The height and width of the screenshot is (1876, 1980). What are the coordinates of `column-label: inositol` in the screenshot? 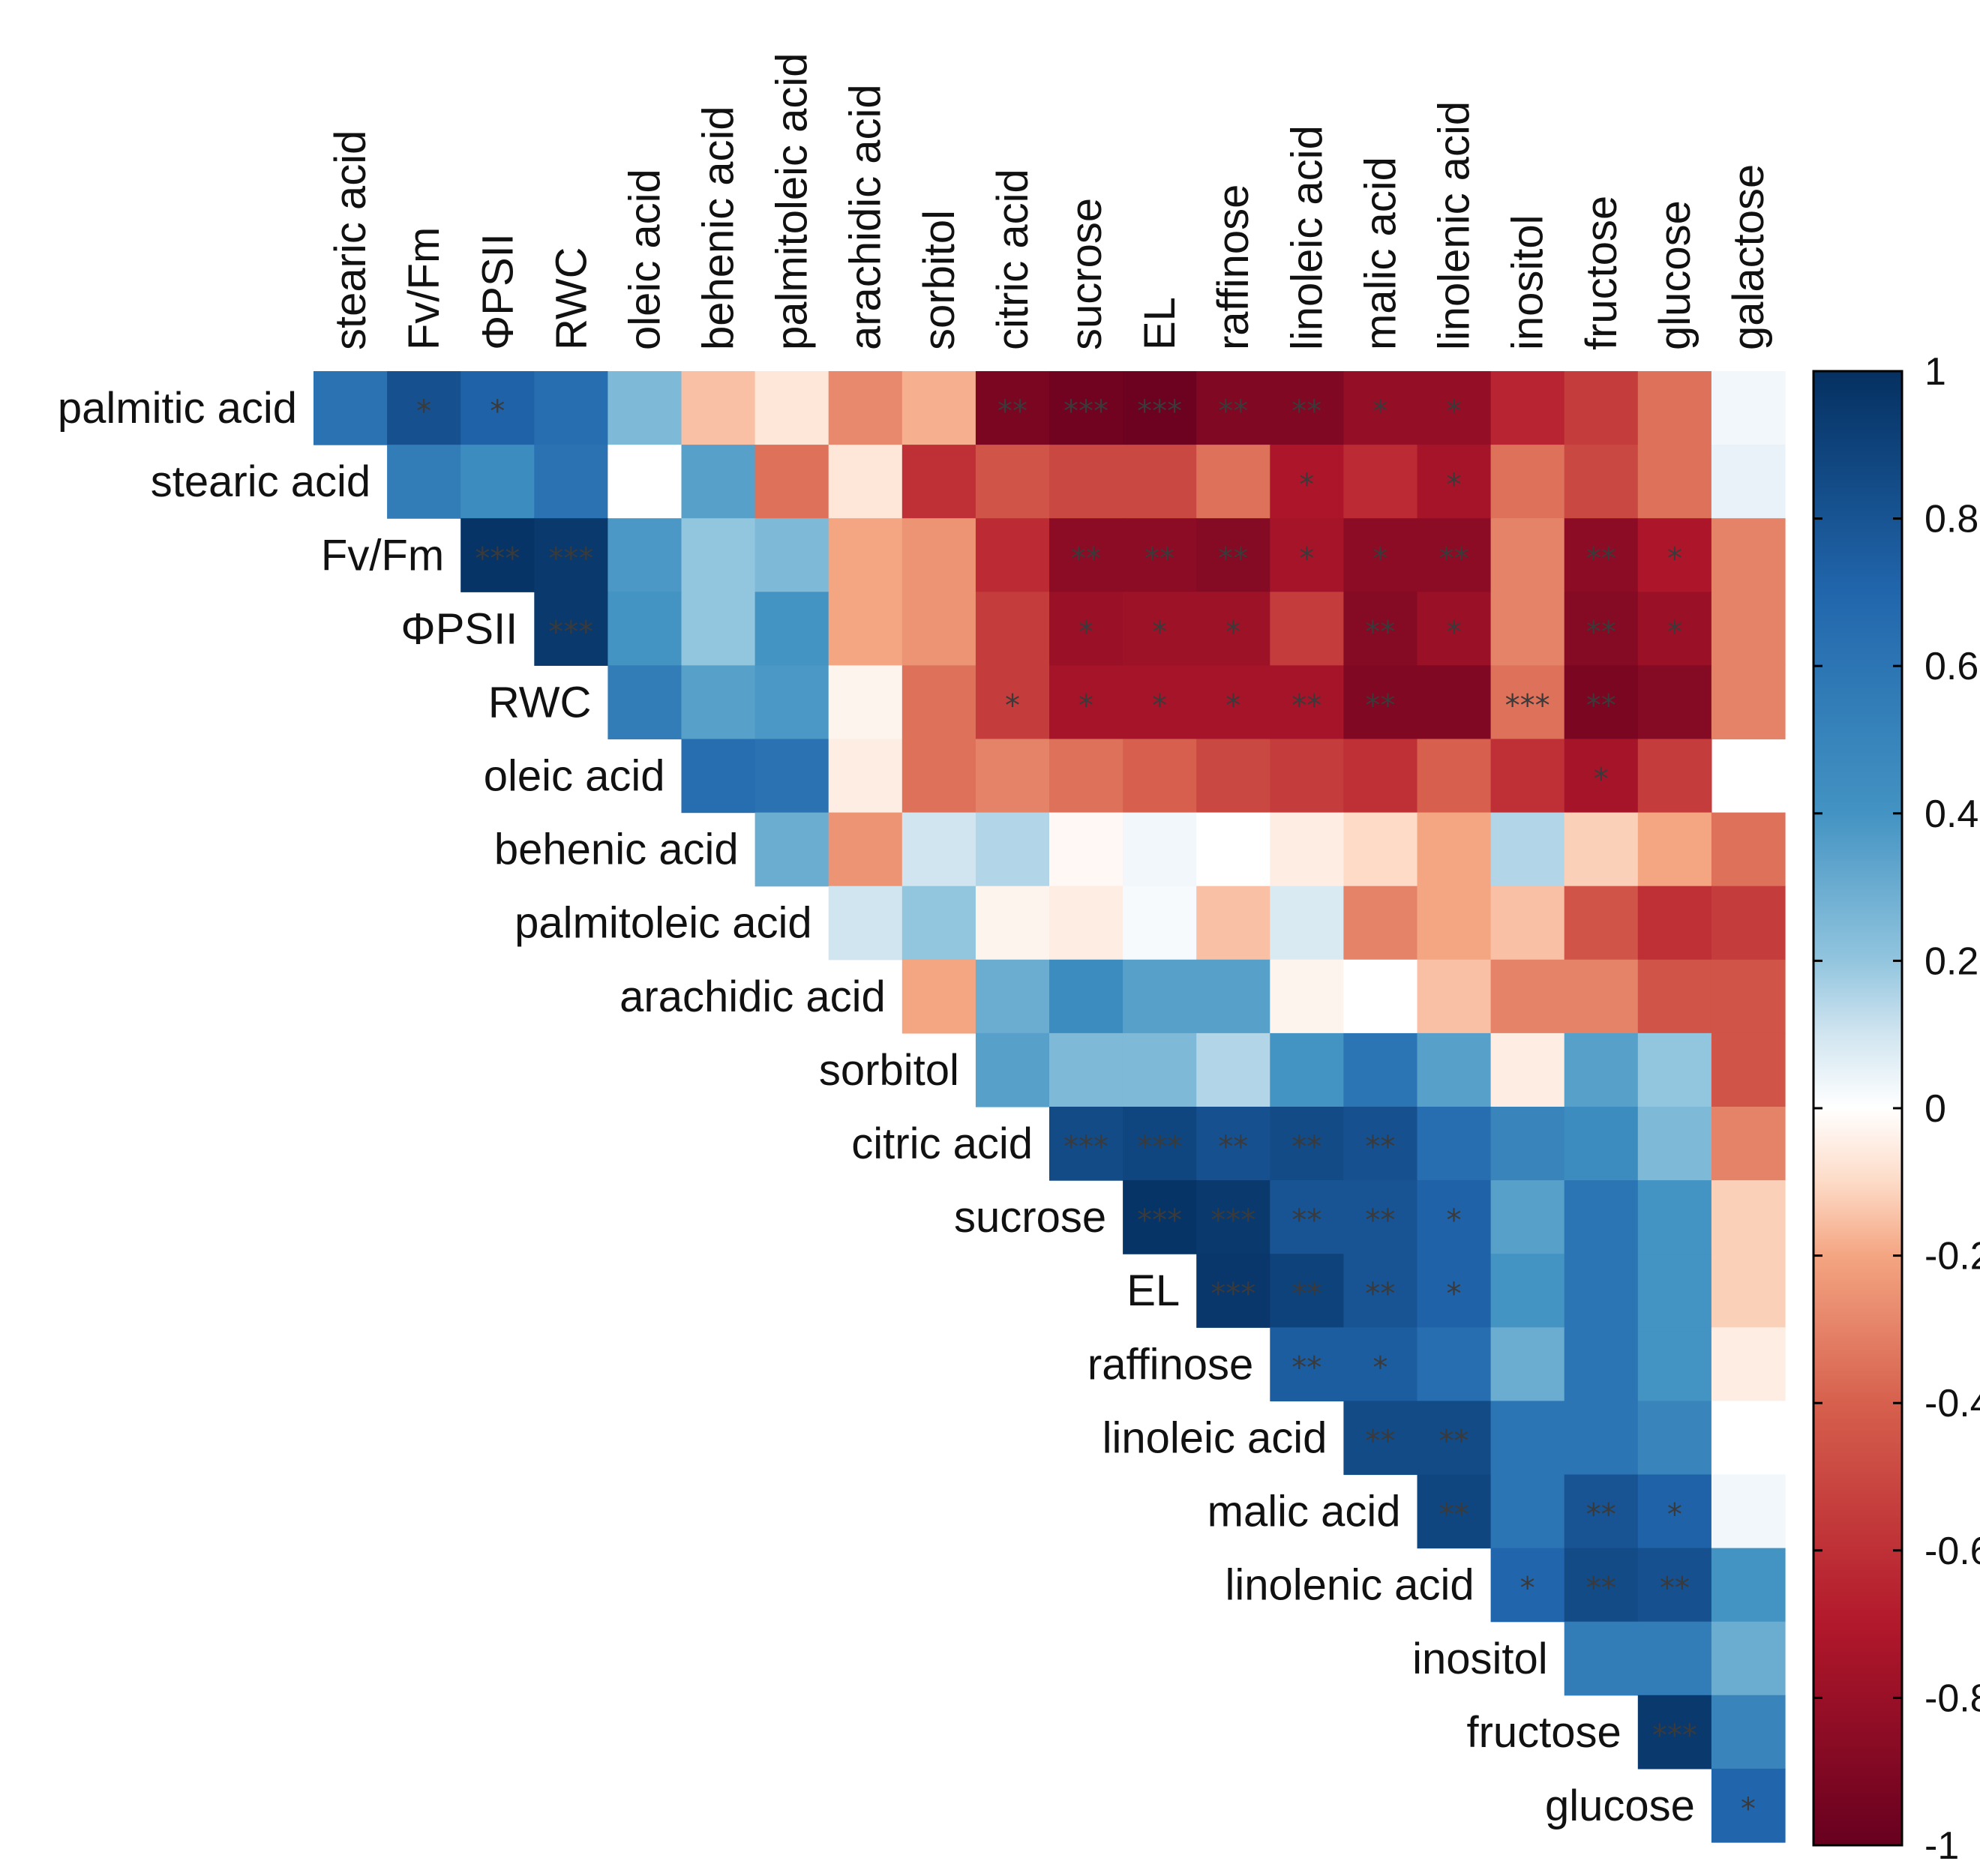 It's located at (1528, 282).